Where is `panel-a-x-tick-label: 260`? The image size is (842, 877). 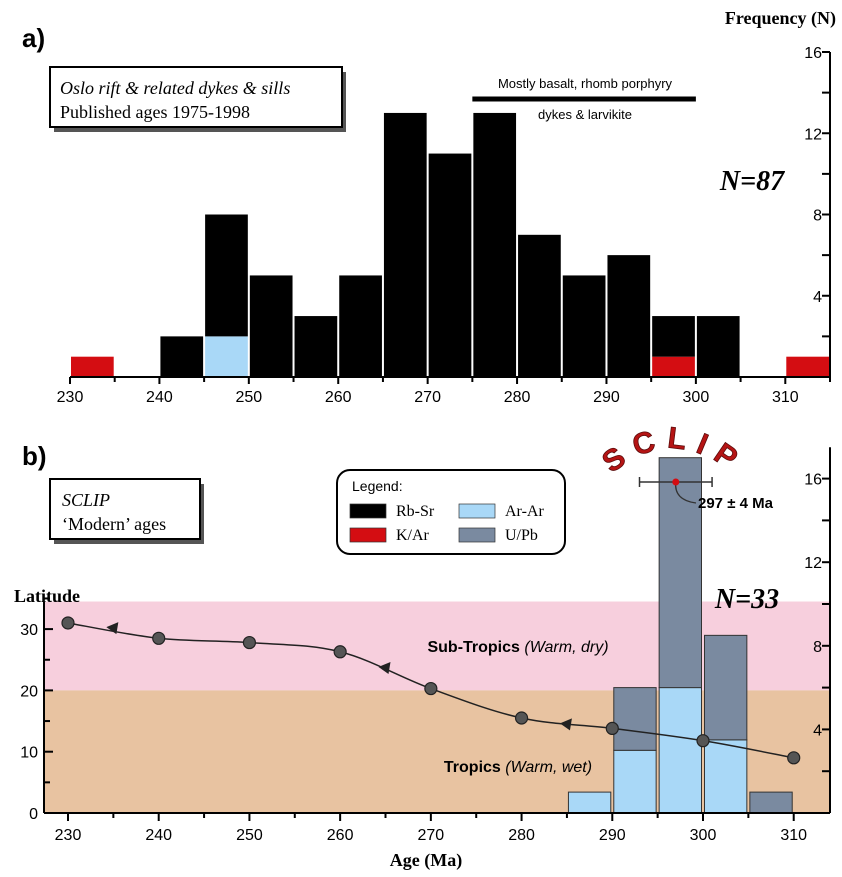 panel-a-x-tick-label: 260 is located at coordinates (338, 397).